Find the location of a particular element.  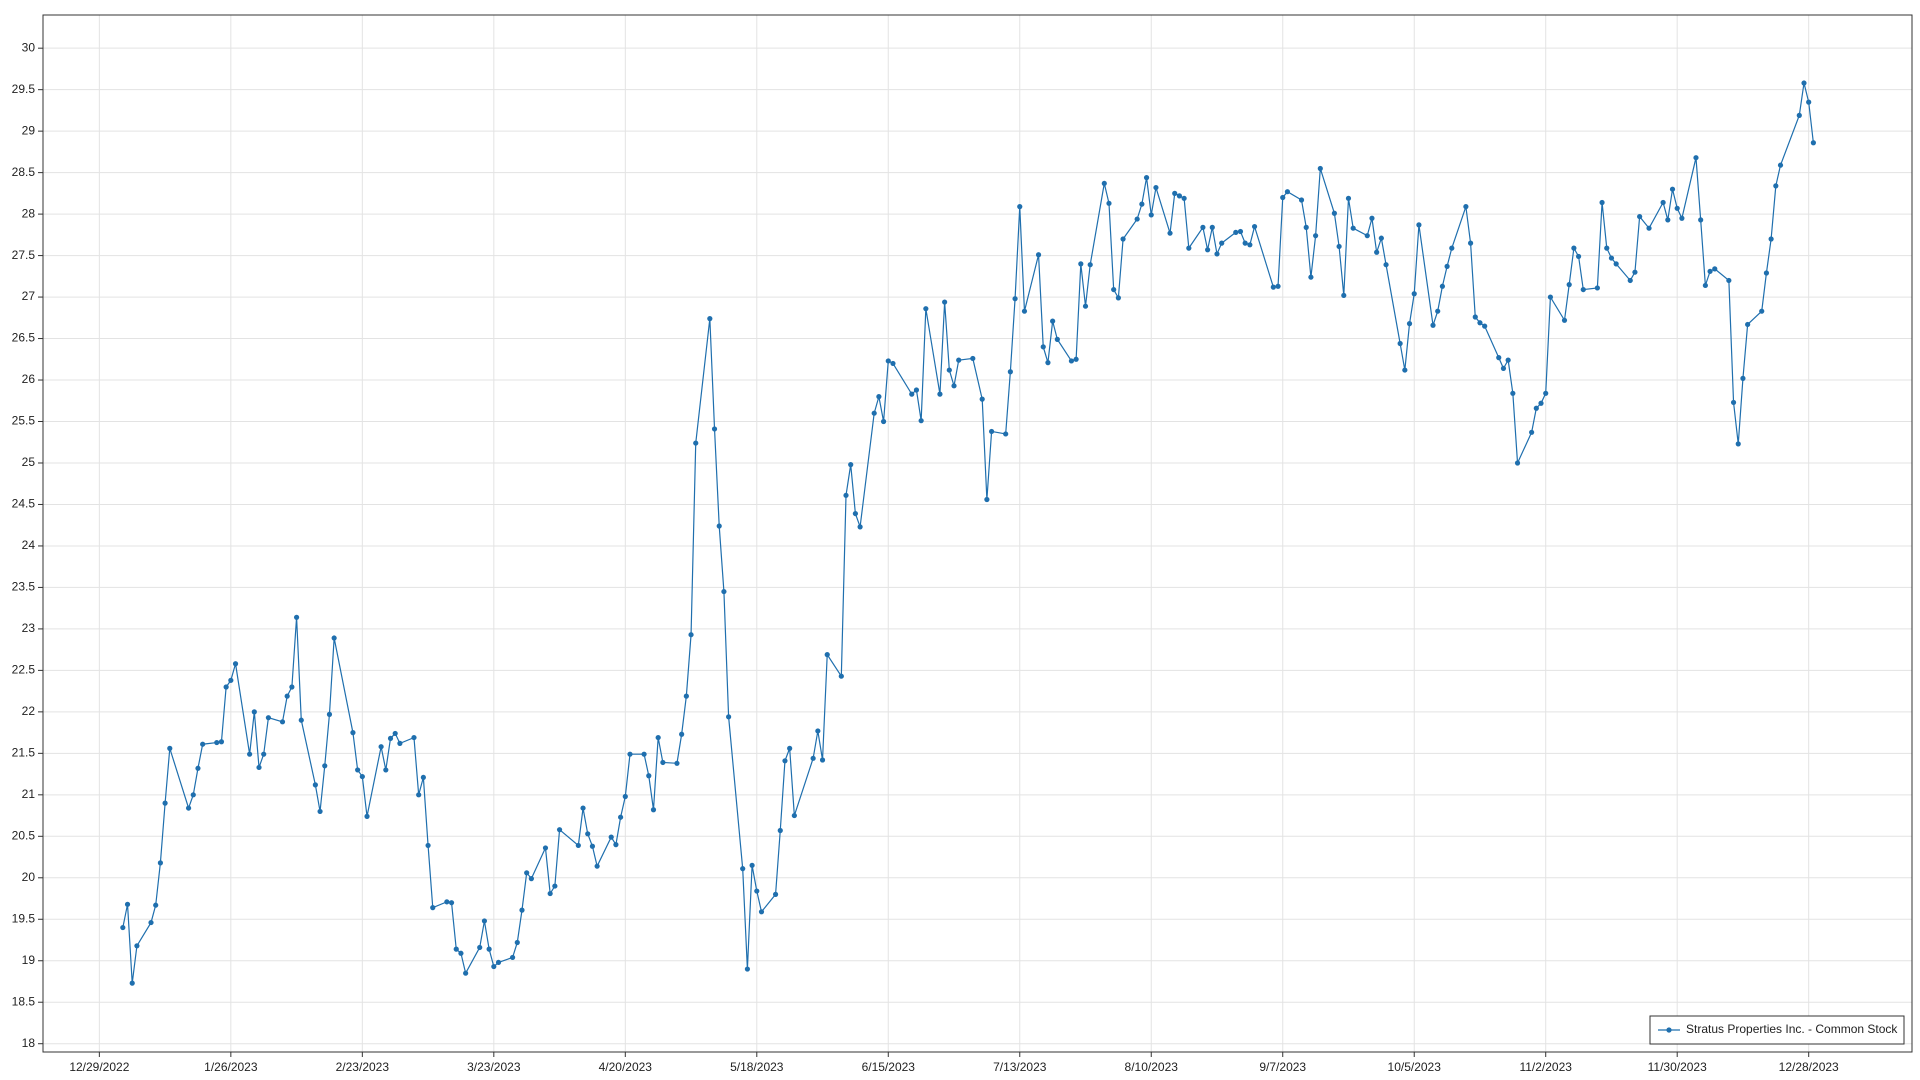

y-tick-label: 22.5 is located at coordinates (24, 670).